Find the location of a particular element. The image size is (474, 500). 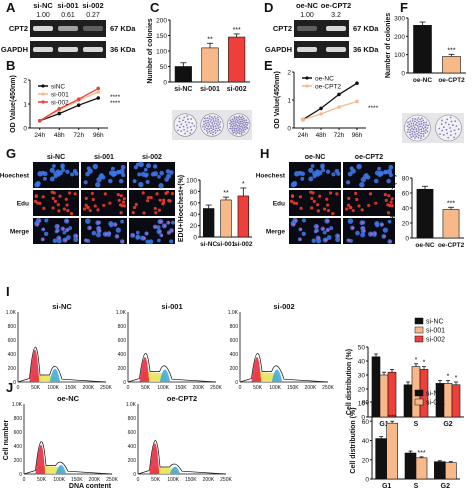

y-tick-label: 1.0K is located at coordinates (17, 405).